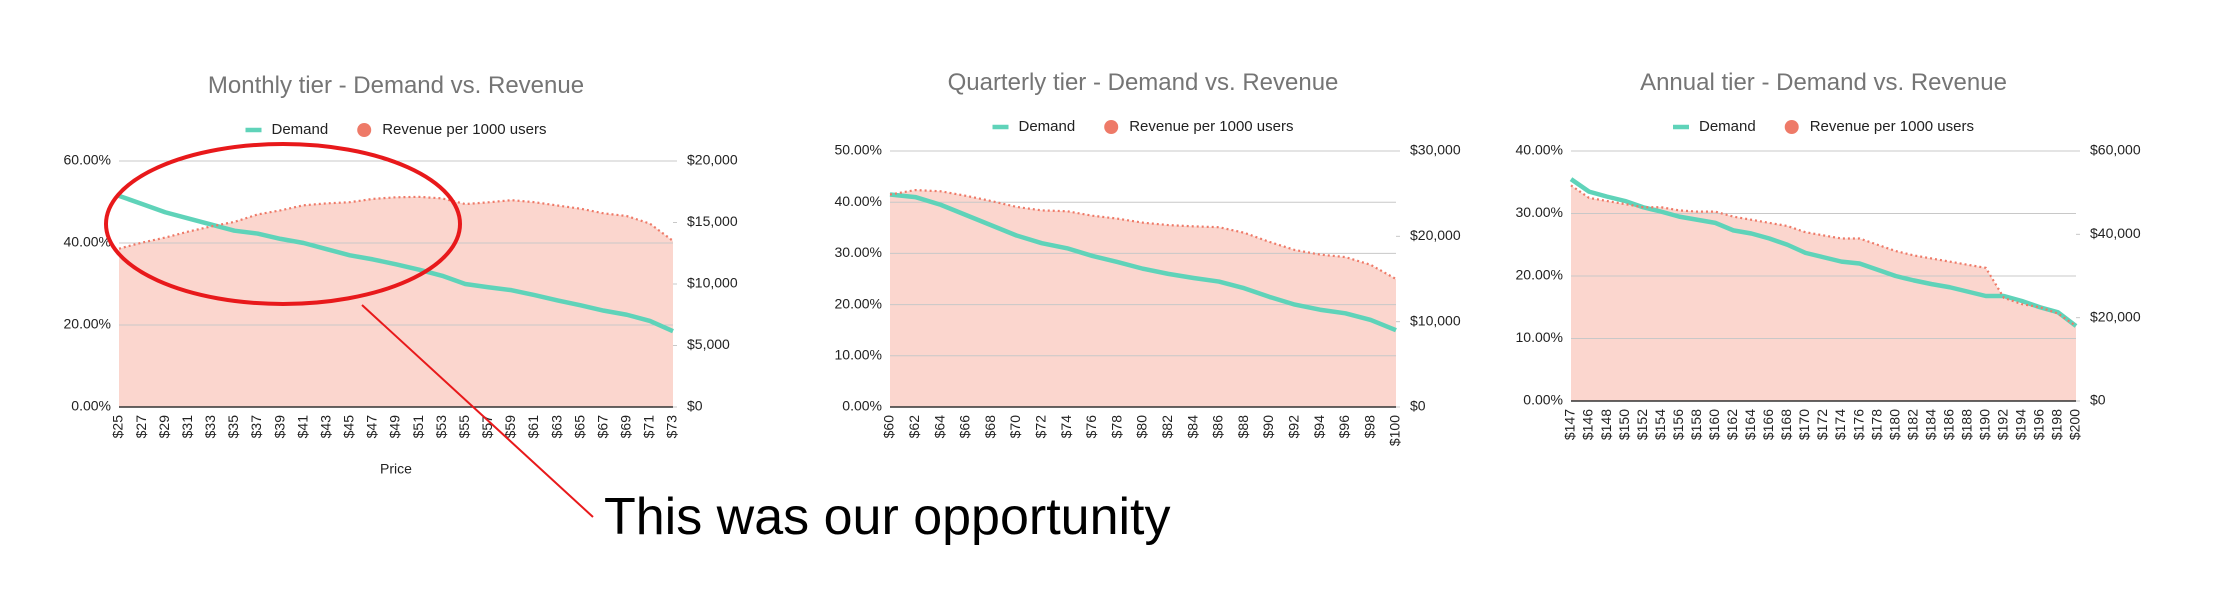 This screenshot has width=2240, height=614. Describe the element at coordinates (1015, 427) in the screenshot. I see `x-tick-label: $70` at that location.